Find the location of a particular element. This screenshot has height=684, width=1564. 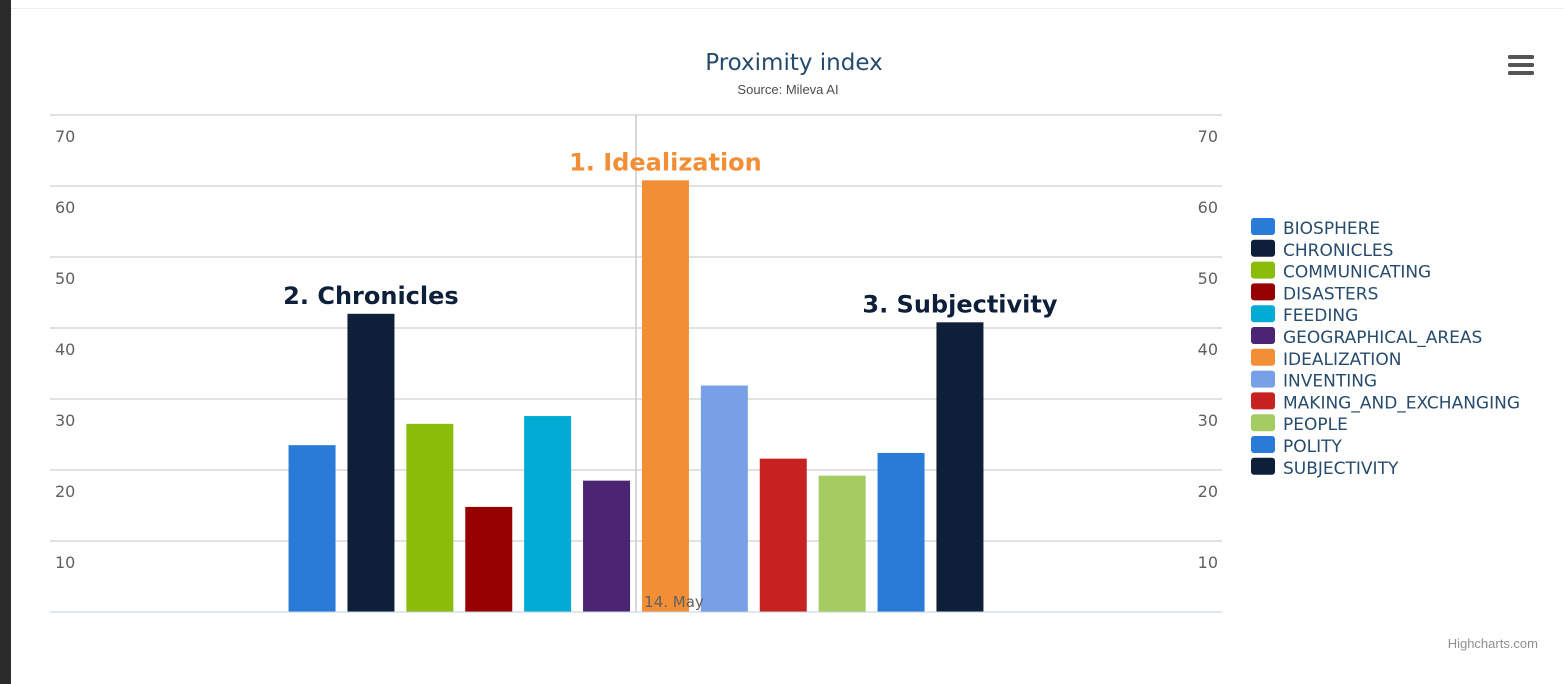

bar-chronicles is located at coordinates (371, 462).